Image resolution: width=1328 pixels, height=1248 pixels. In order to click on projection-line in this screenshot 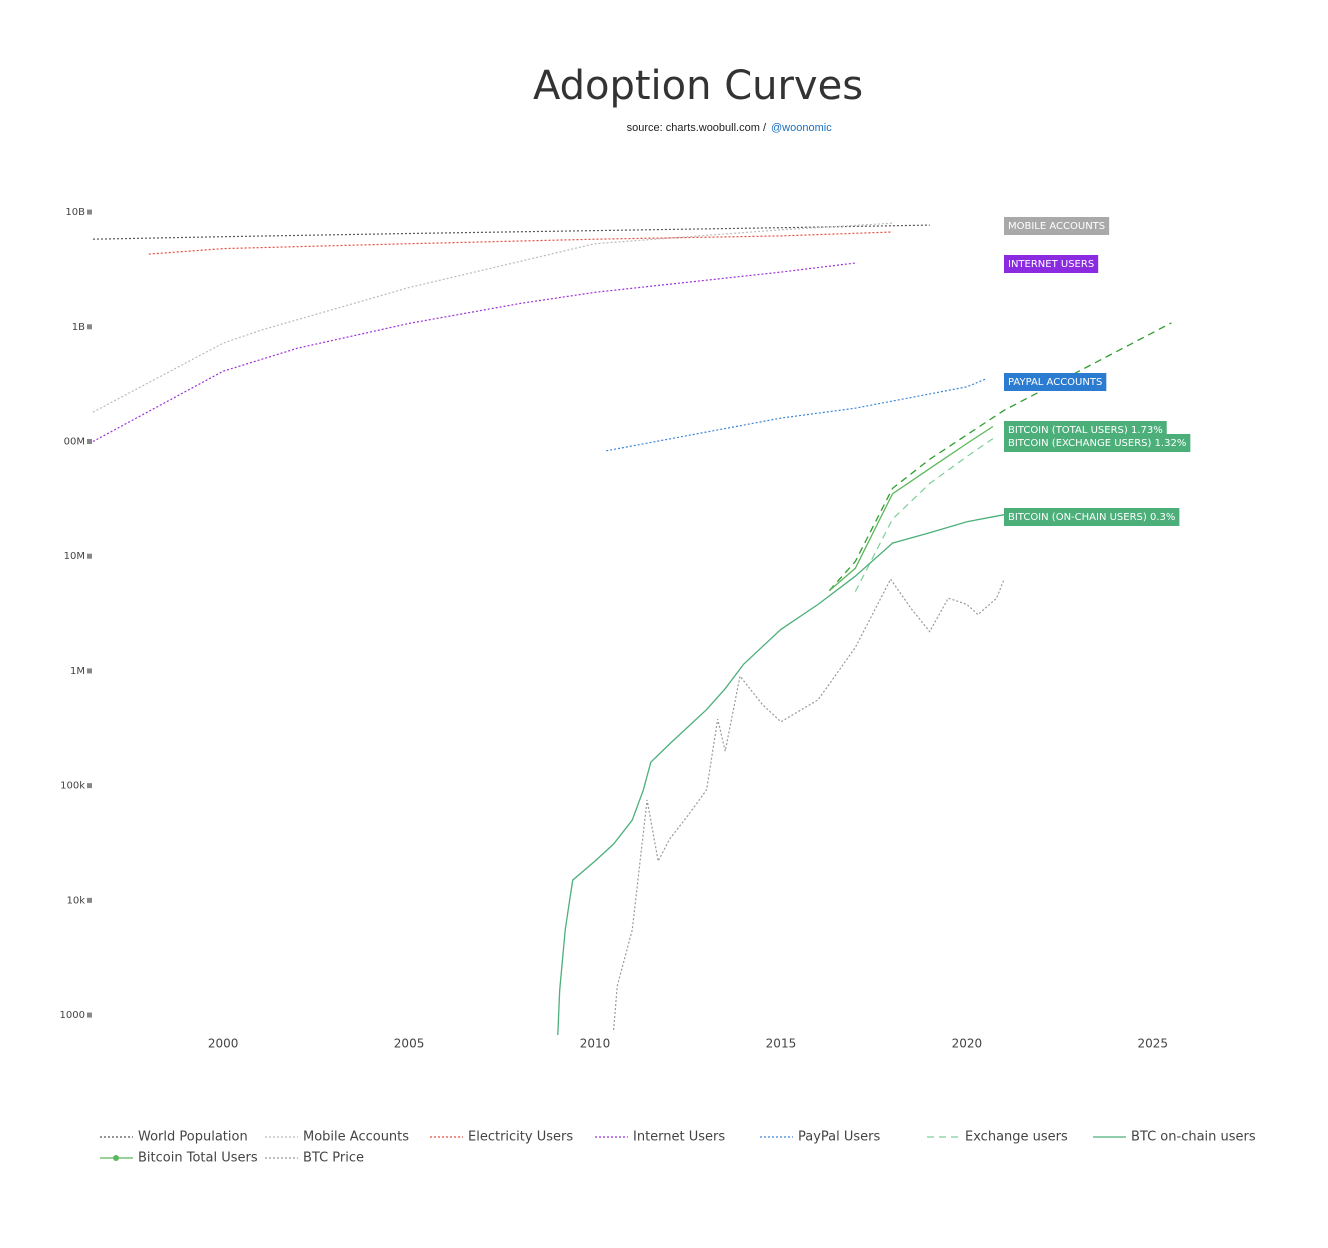, I will do `click(1000, 457)`.